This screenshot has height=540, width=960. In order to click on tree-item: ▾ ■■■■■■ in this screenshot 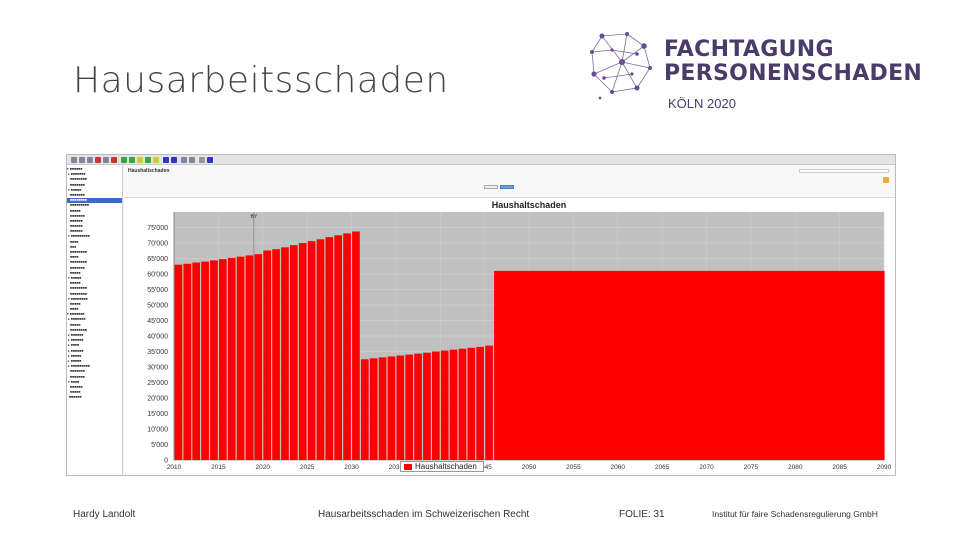, I will do `click(75, 169)`.